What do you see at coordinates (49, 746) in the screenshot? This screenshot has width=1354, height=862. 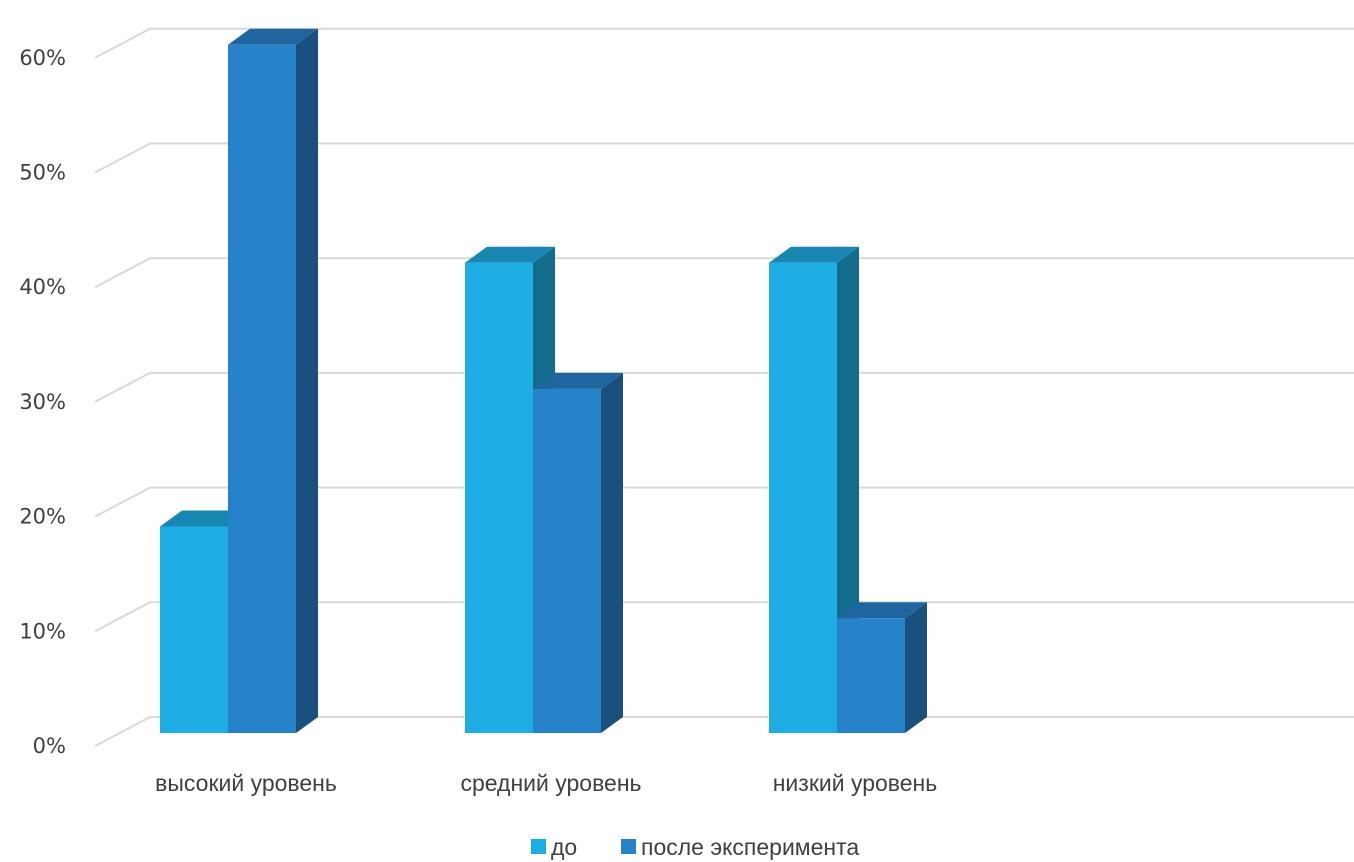 I see `y-tick-label: 0%` at bounding box center [49, 746].